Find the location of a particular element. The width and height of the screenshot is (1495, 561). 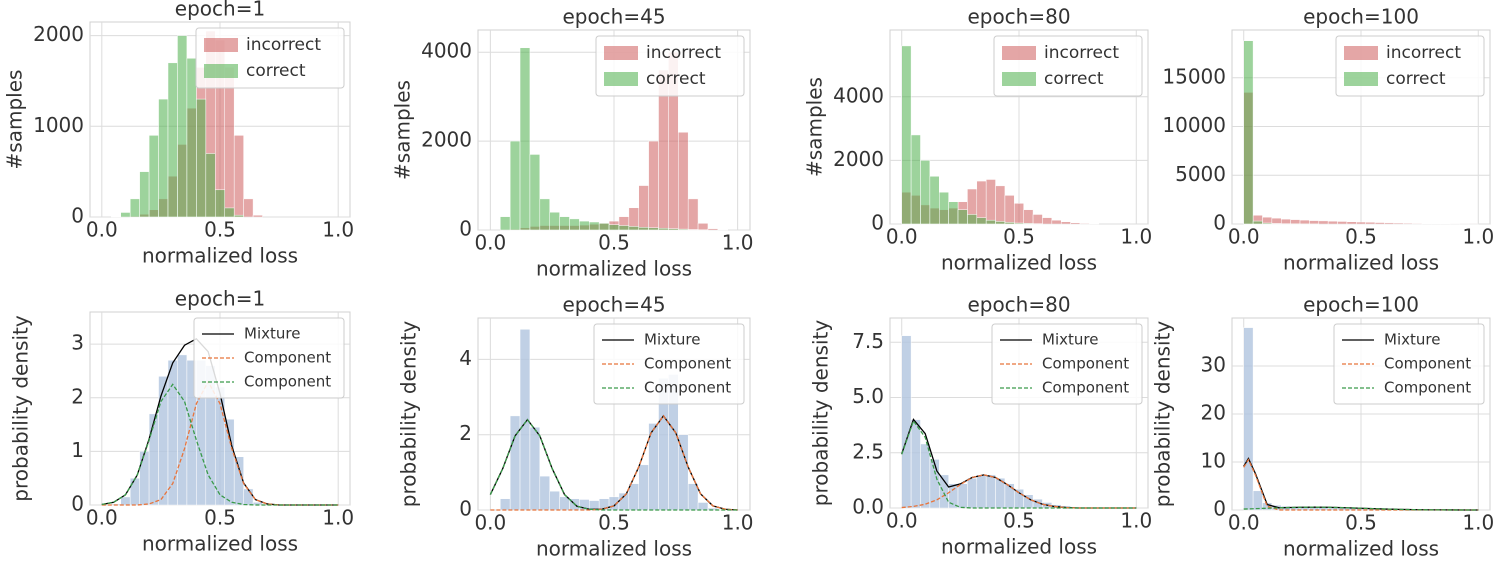

y-tick-label: 1000 is located at coordinates (58, 125).